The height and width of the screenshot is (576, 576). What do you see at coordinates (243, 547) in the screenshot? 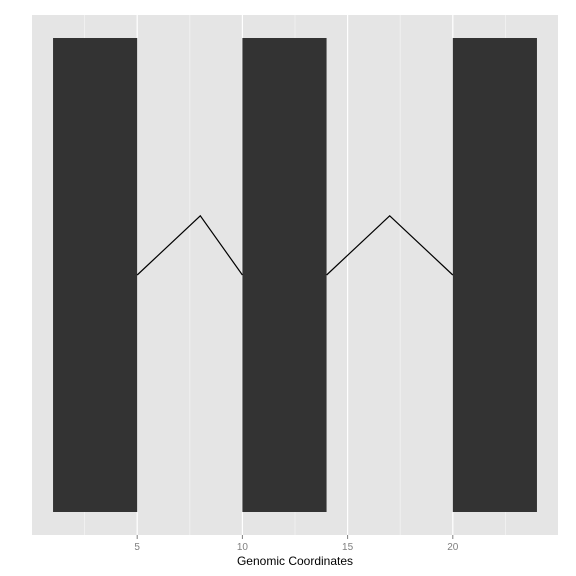
I see `x-tick-label: 10` at bounding box center [243, 547].